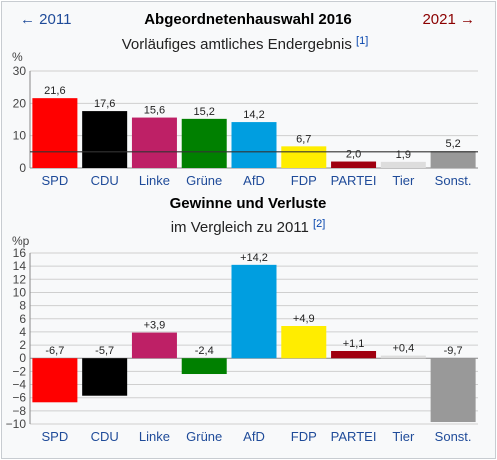 The width and height of the screenshot is (497, 460). Describe the element at coordinates (154, 111) in the screenshot. I see `vote-share-value-label: 15,6` at that location.